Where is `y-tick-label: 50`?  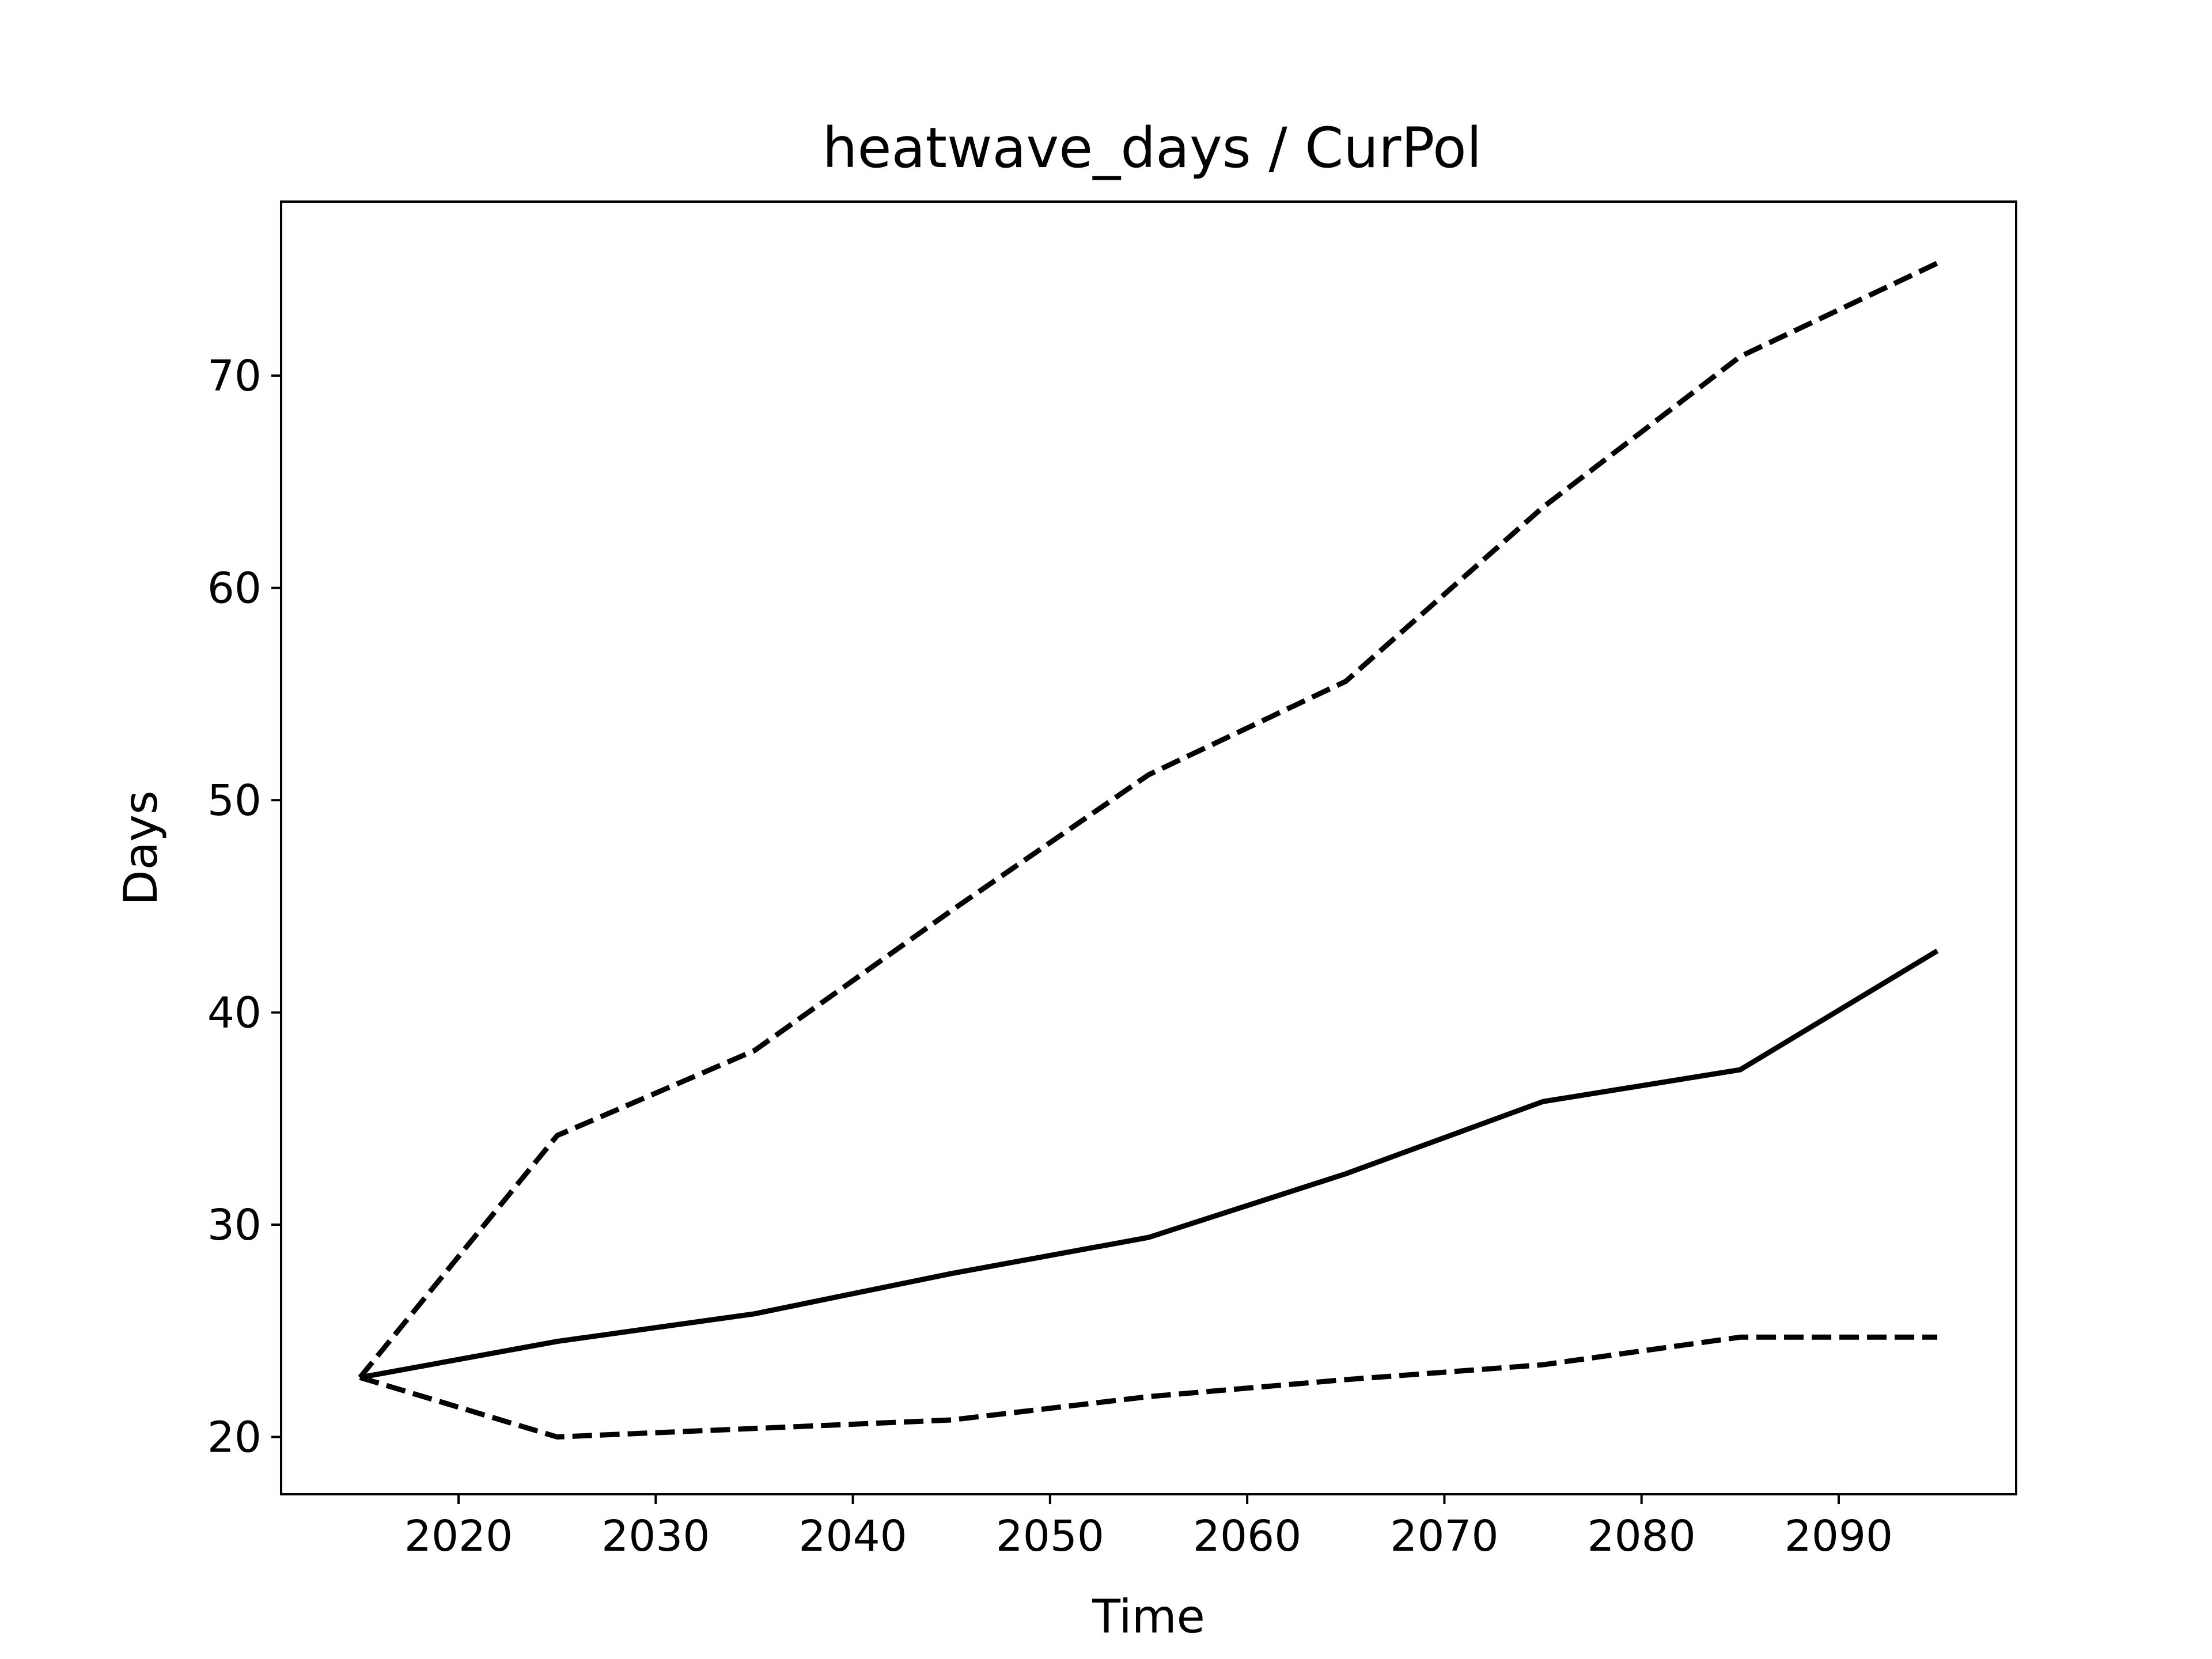
y-tick-label: 50 is located at coordinates (234, 800).